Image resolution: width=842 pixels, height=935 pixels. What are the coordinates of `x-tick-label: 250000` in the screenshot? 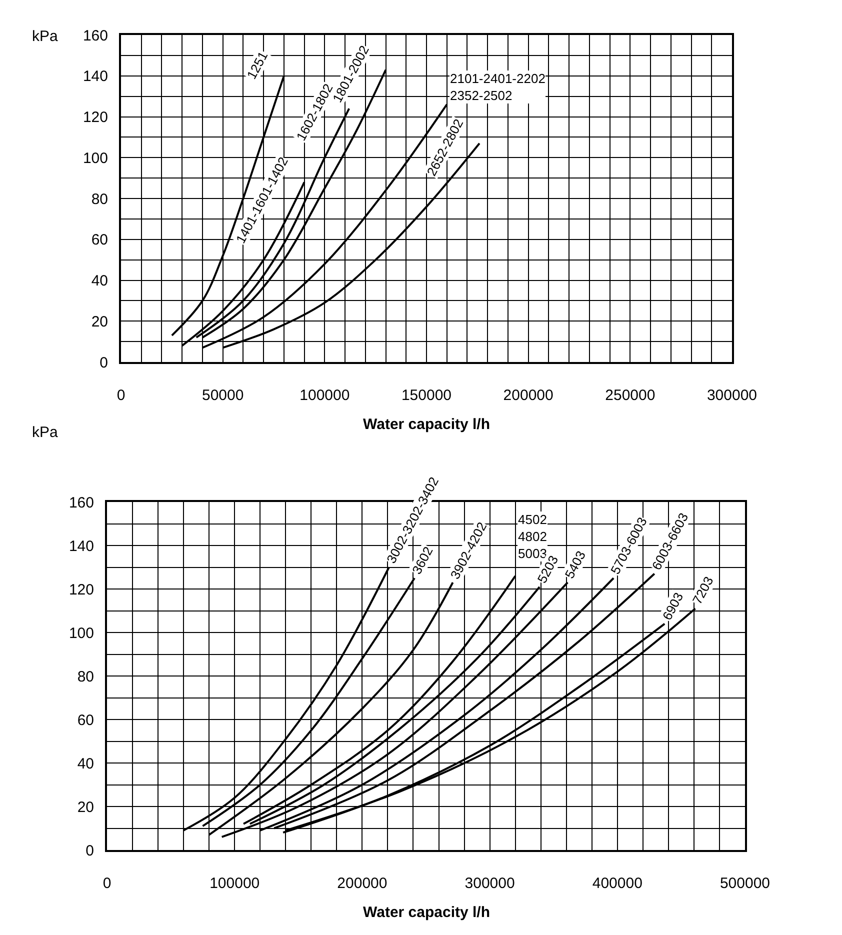 It's located at (630, 395).